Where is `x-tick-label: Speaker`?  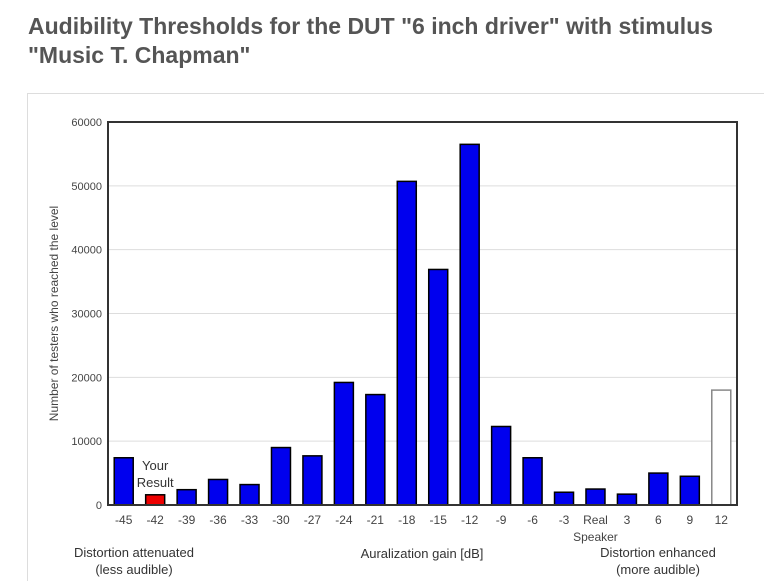
x-tick-label: Speaker is located at coordinates (595, 537).